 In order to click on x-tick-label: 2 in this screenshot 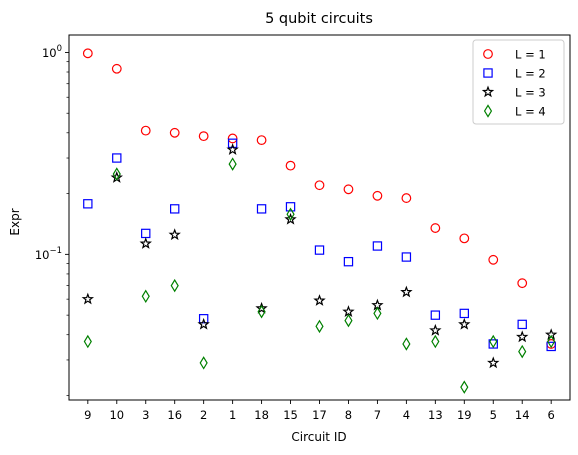, I will do `click(203, 415)`.